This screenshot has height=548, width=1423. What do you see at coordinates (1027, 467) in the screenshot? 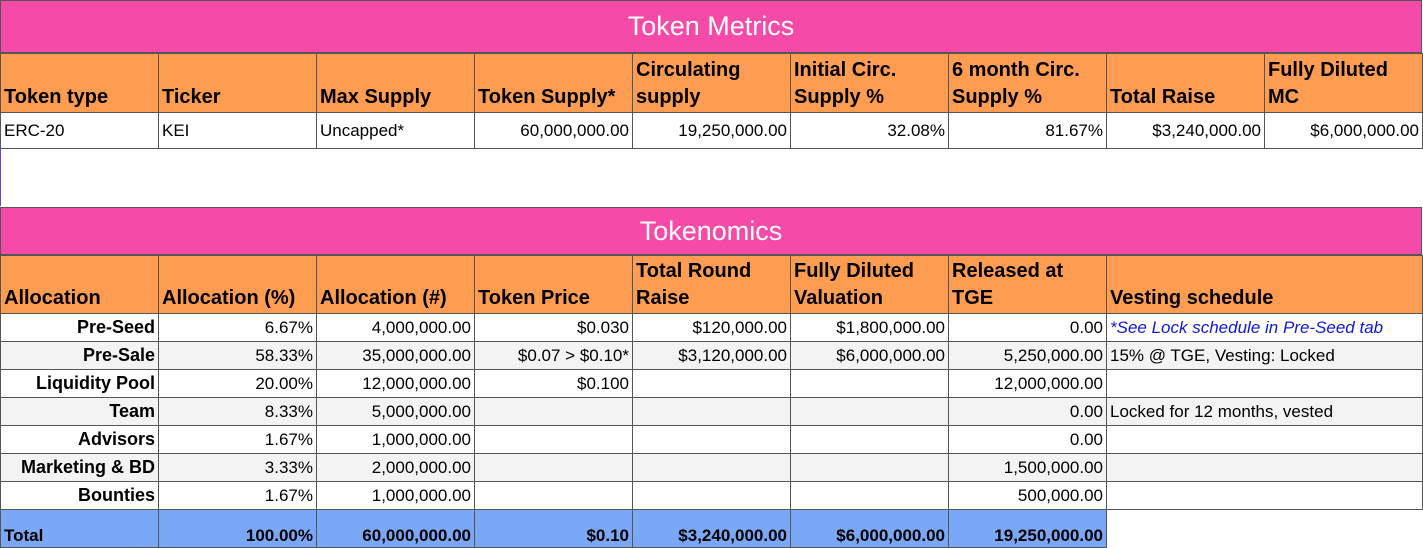
I see `cell-released-at-tge: 1,500,000.00` at bounding box center [1027, 467].